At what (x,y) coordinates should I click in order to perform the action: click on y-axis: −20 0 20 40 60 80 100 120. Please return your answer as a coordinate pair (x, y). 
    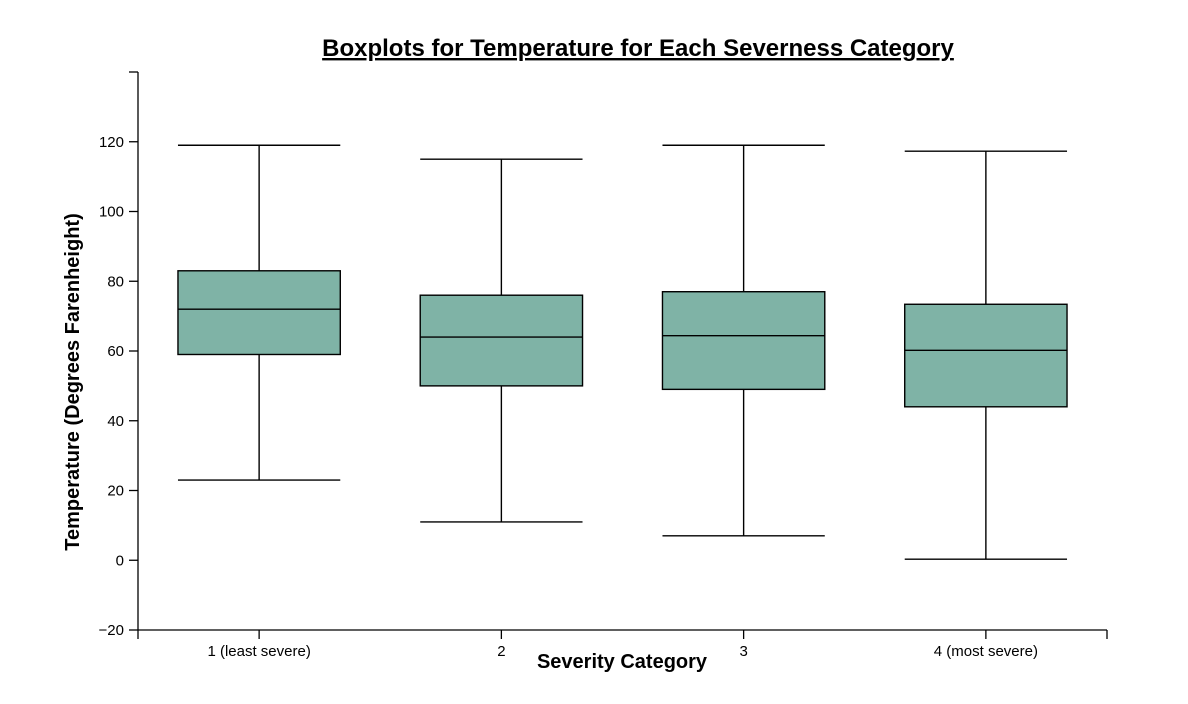
    Looking at the image, I should click on (119, 355).